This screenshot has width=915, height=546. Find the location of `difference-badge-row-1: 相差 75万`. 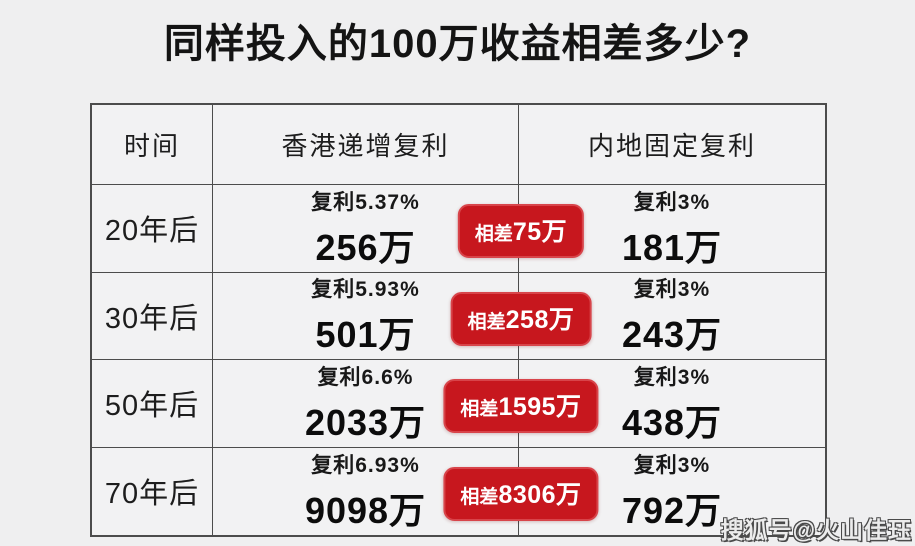

difference-badge-row-1: 相差 75万 is located at coordinates (521, 231).